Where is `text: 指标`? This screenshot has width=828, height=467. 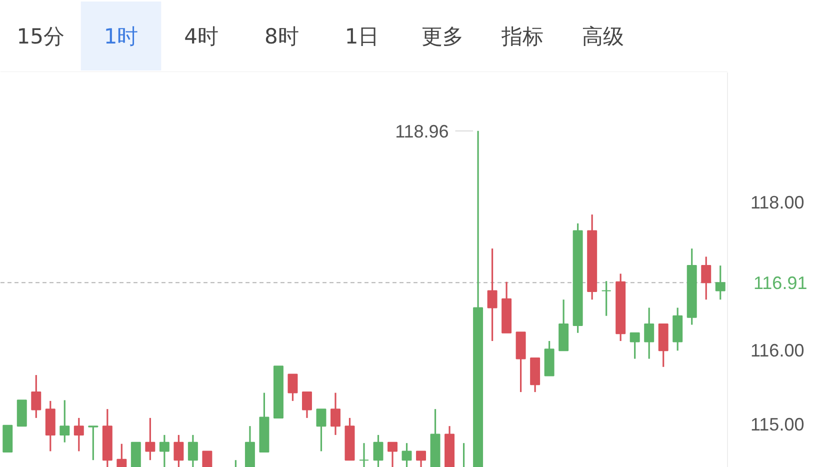 text: 指标 is located at coordinates (522, 36).